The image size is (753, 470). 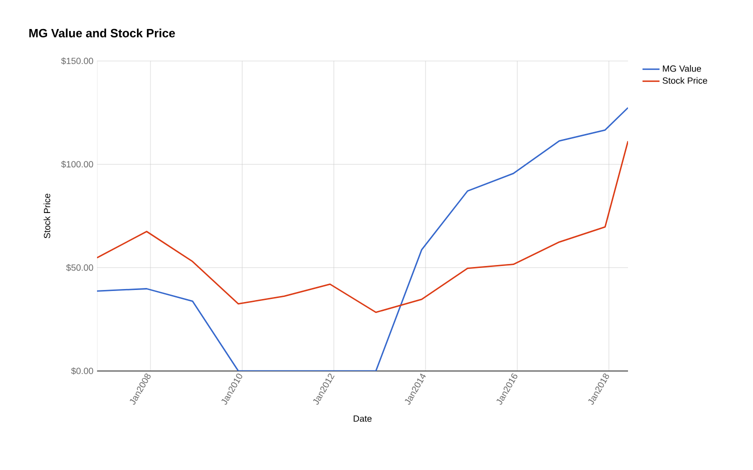 I want to click on y-tick-label: $100.00, so click(x=77, y=164).